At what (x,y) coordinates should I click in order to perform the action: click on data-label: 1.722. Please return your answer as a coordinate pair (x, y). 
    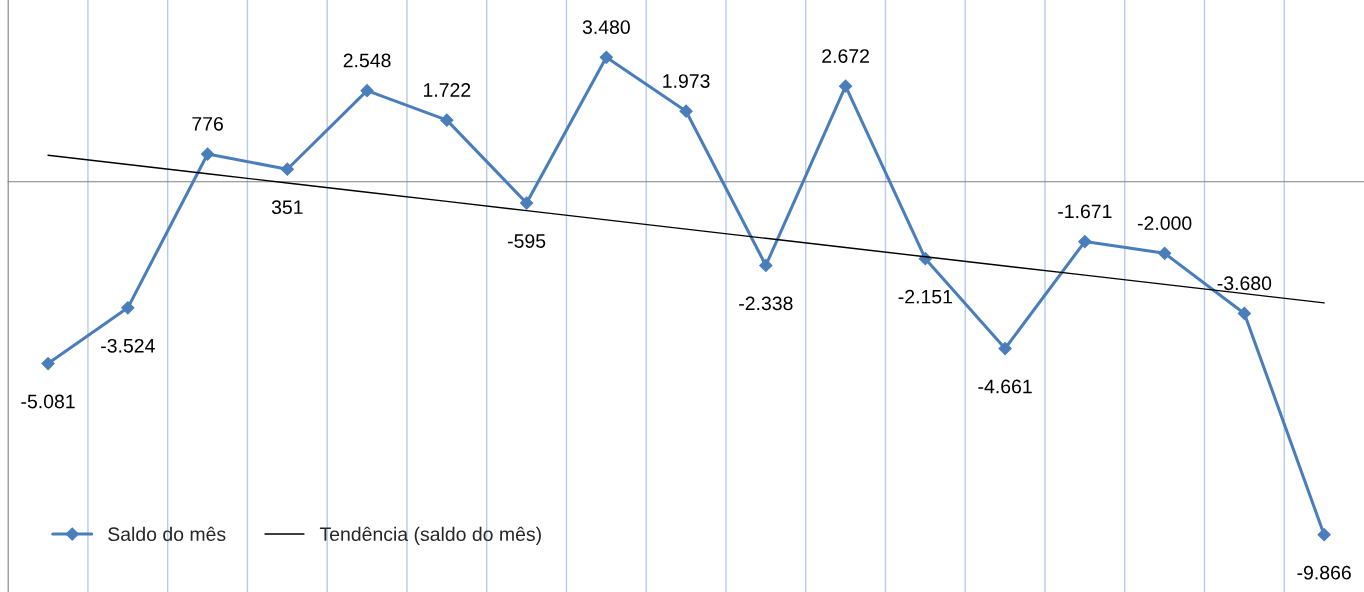
    Looking at the image, I should click on (447, 90).